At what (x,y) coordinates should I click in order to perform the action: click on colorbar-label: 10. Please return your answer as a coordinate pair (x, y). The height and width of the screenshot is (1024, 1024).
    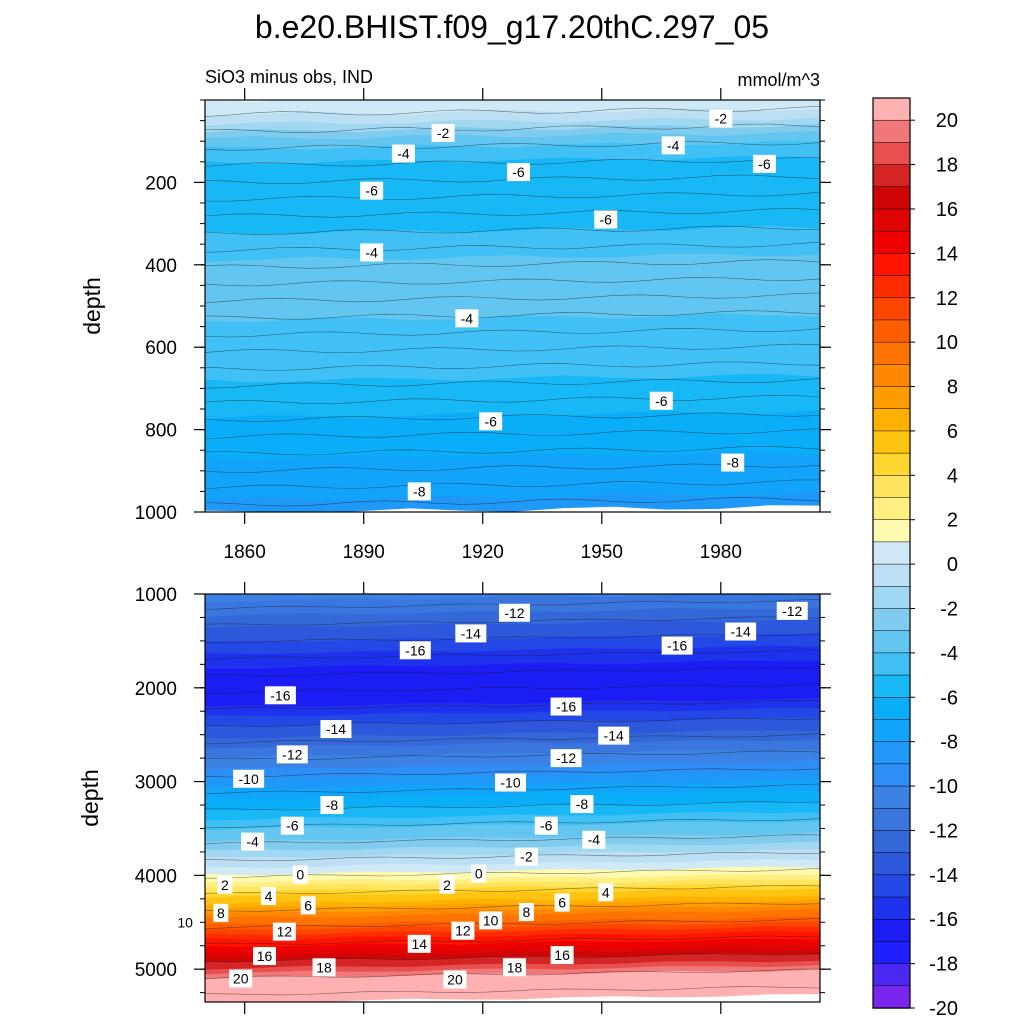
    Looking at the image, I should click on (947, 343).